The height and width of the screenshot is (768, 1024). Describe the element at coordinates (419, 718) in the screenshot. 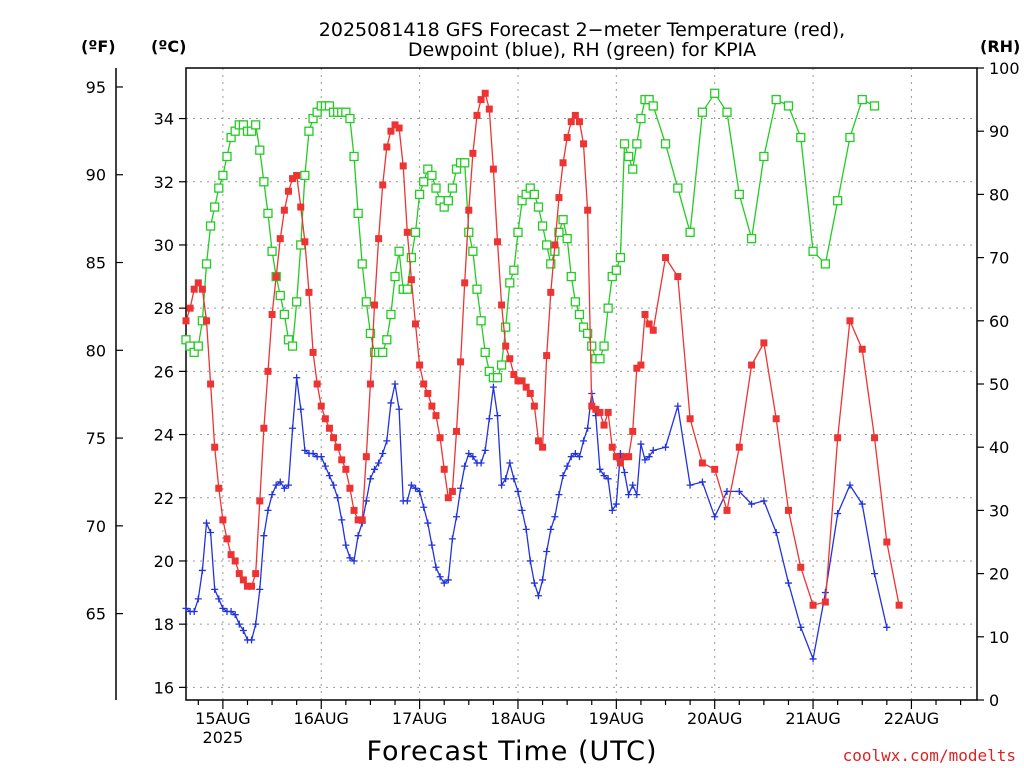

I see `x-tick-label: 17AUG` at that location.